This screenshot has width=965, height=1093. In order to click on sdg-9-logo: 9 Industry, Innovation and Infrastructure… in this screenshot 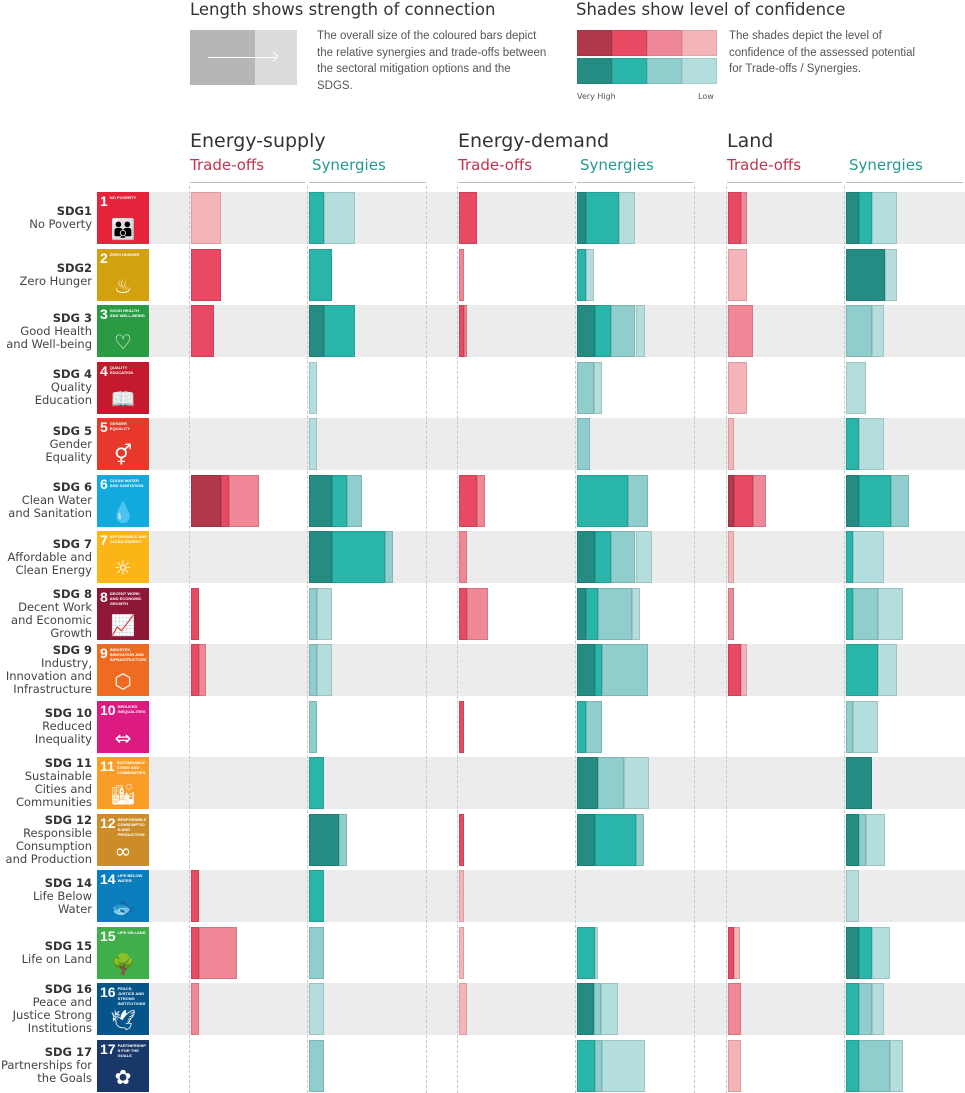, I will do `click(123, 670)`.